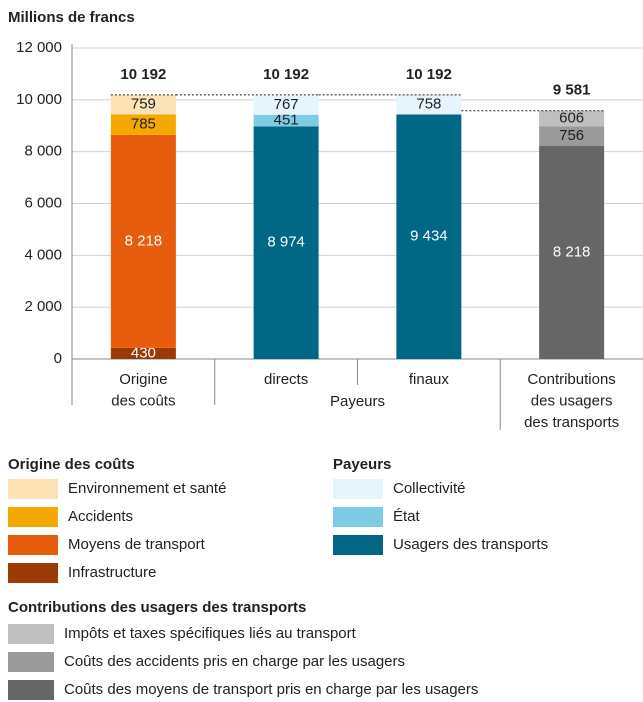 The height and width of the screenshot is (702, 643). I want to click on data-label: 606, so click(571, 118).